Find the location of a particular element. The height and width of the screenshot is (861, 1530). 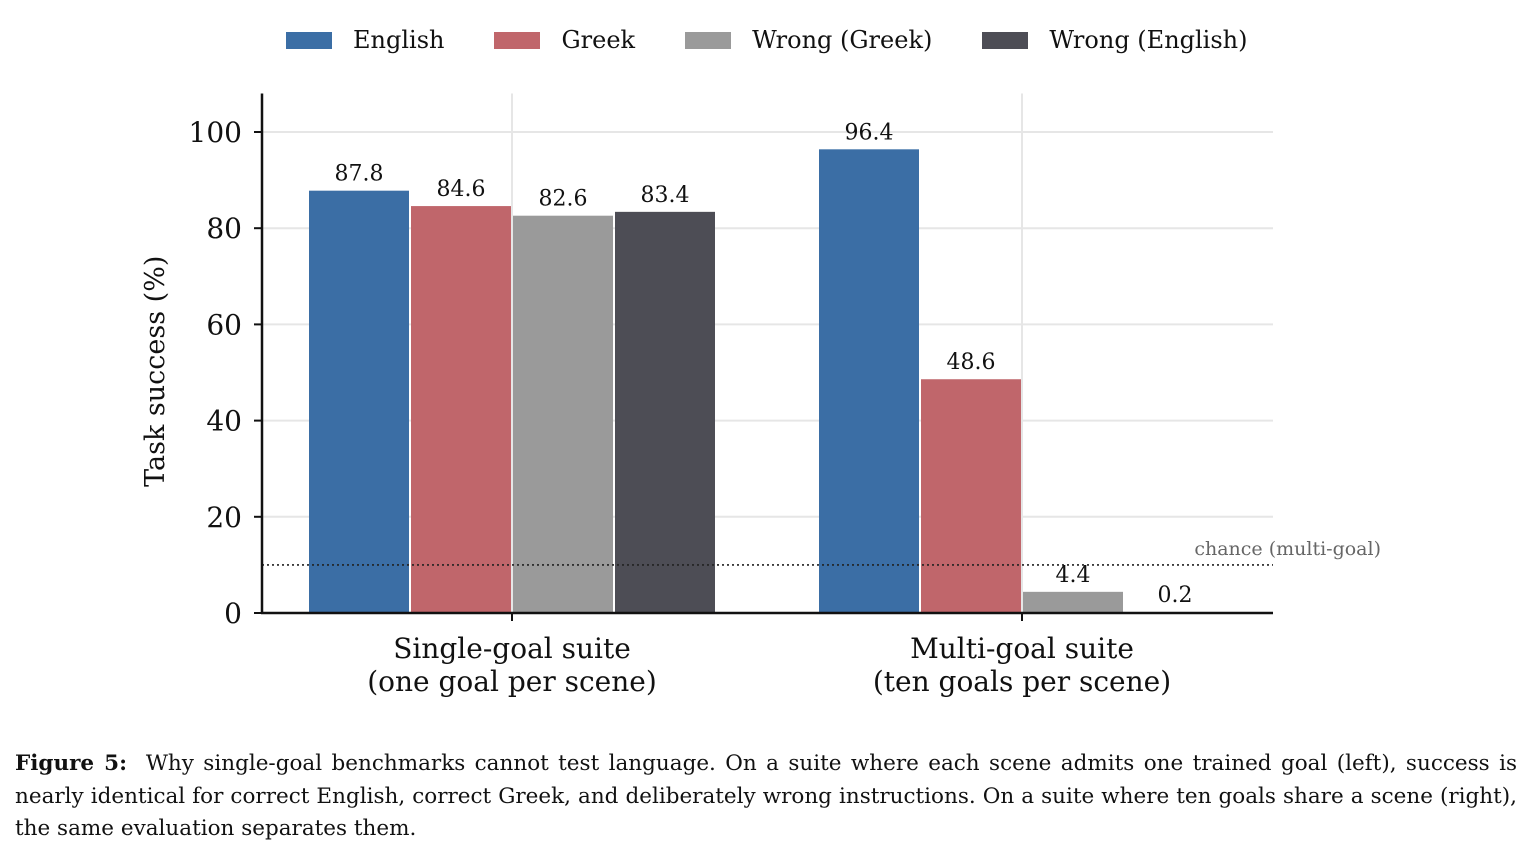

data-label-english-0: 87.8 is located at coordinates (359, 174).